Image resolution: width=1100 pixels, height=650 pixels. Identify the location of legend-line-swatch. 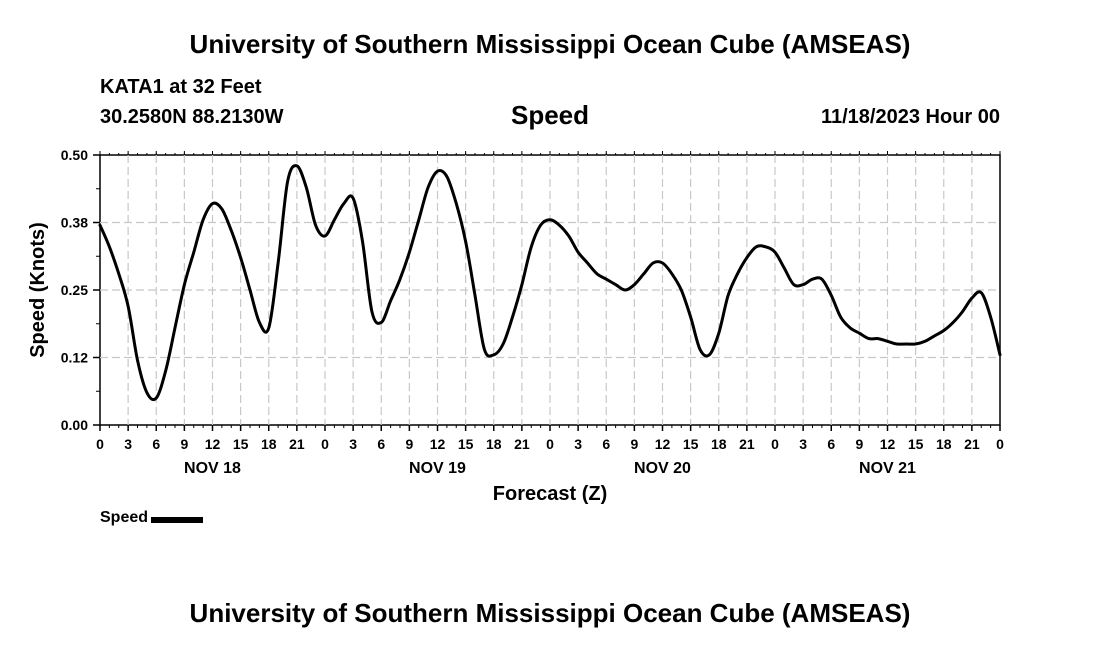
(177, 519).